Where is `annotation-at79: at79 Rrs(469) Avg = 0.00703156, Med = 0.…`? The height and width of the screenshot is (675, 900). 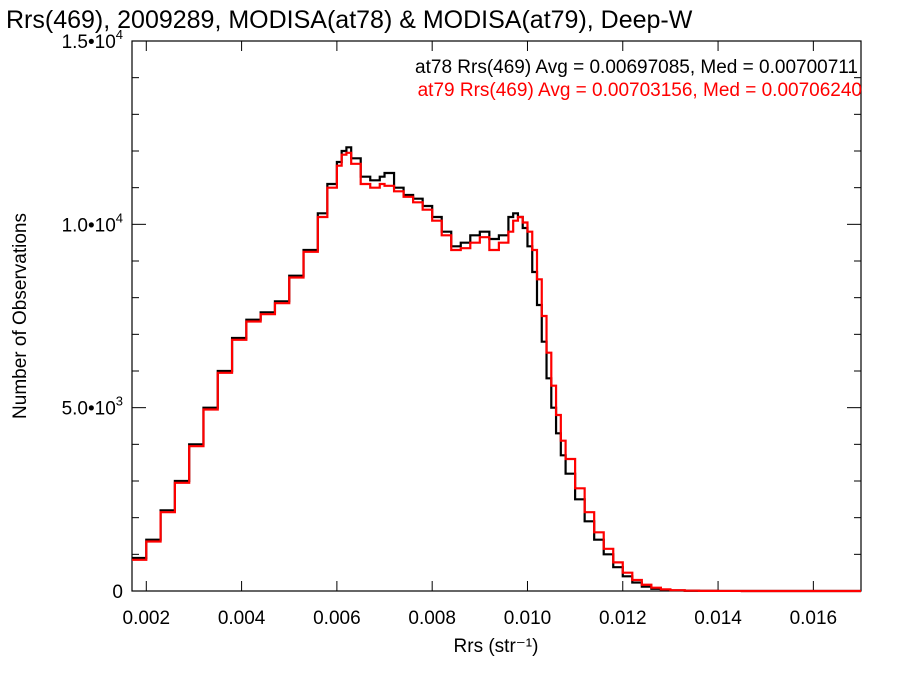
annotation-at79: at79 Rrs(469) Avg = 0.00703156, Med = 0.… is located at coordinates (640, 90).